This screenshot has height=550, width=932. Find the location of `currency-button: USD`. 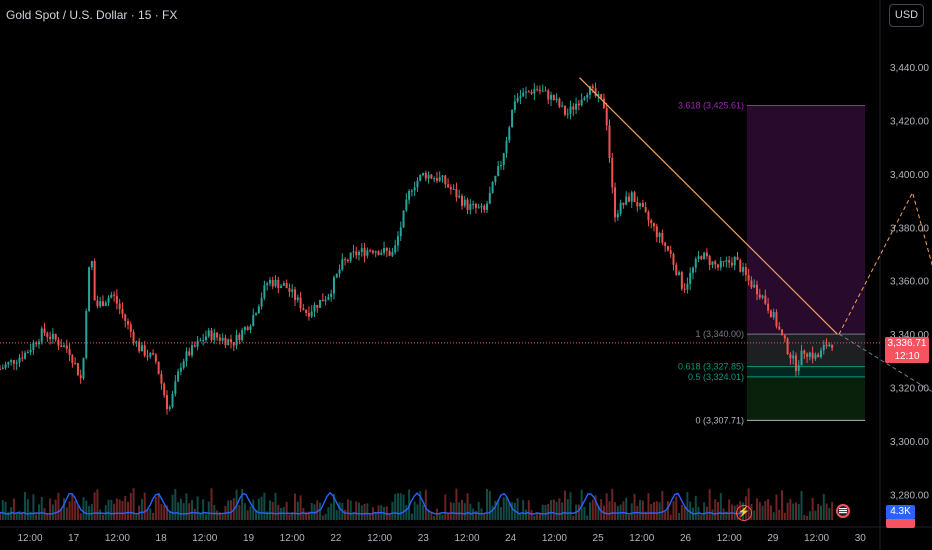

currency-button: USD is located at coordinates (906, 15).